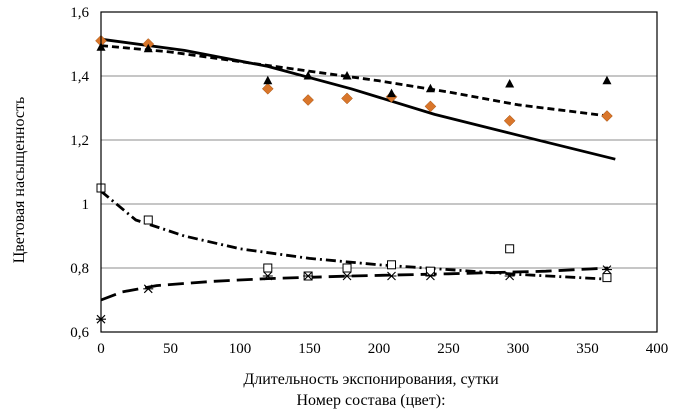 This screenshot has width=681, height=415. Describe the element at coordinates (19, 180) in the screenshot. I see `y-axis-title: Цветовая насыщенность` at that location.